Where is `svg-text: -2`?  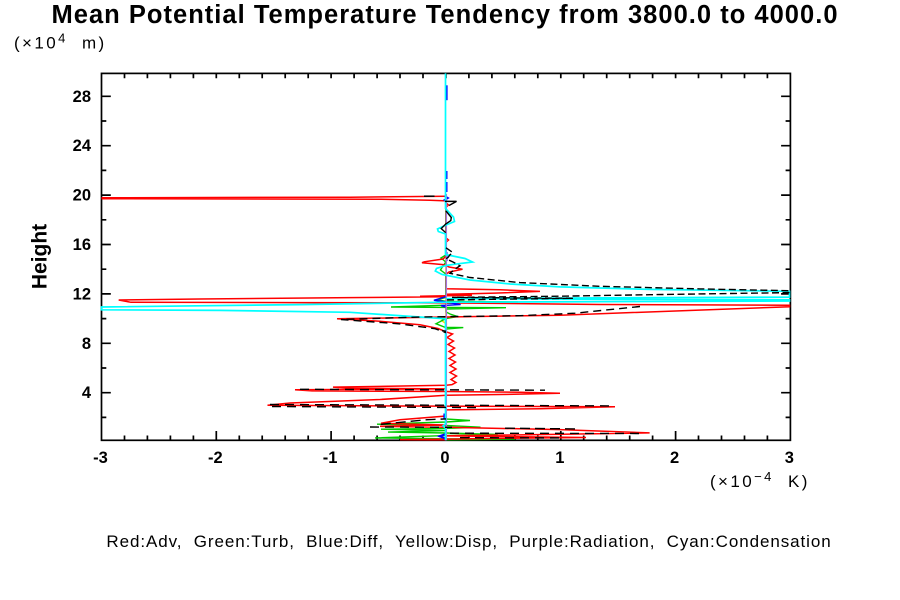 svg-text: -2 is located at coordinates (215, 458).